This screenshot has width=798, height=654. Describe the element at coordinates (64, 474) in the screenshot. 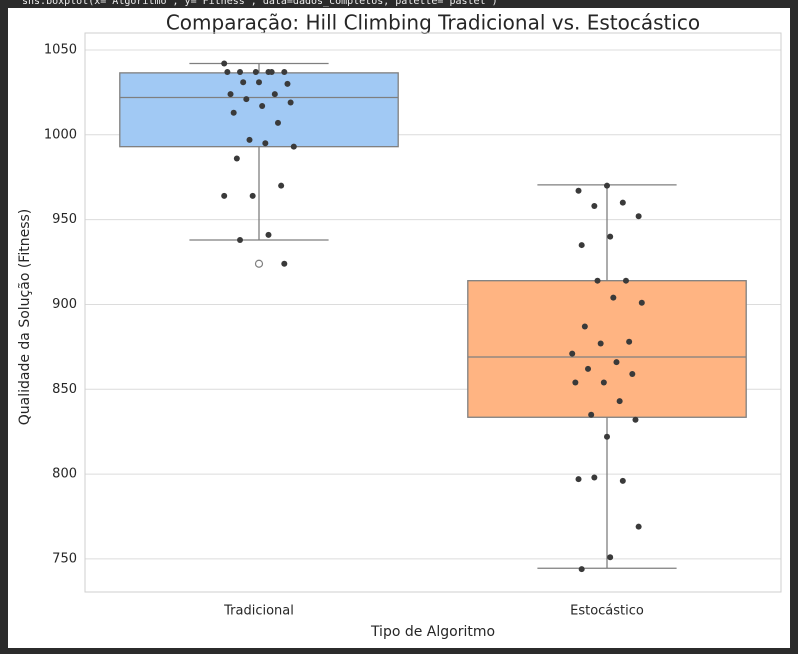

I see `y-tick-label: 800` at that location.